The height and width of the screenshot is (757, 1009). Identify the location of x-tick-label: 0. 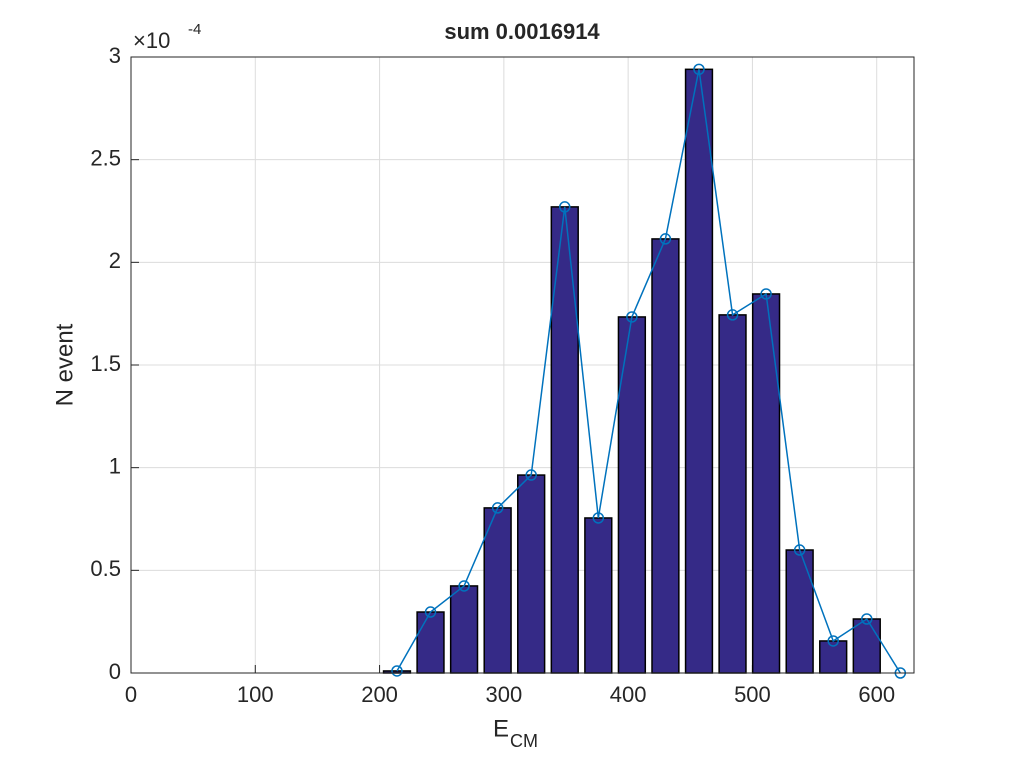
(131, 694).